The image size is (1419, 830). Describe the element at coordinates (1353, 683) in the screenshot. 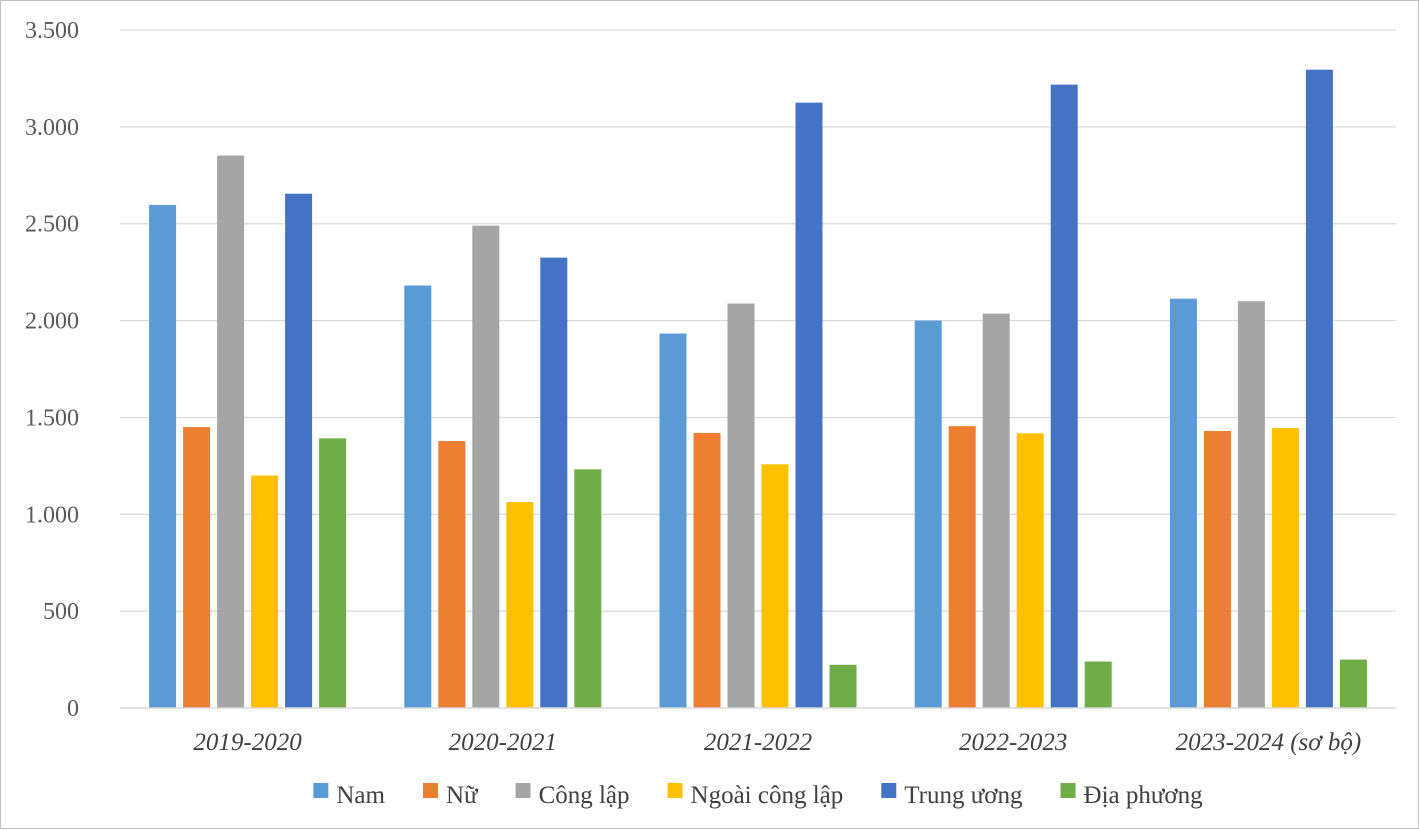

I see `bar-địa-phương-2023-2024 (sơ bộ)` at that location.